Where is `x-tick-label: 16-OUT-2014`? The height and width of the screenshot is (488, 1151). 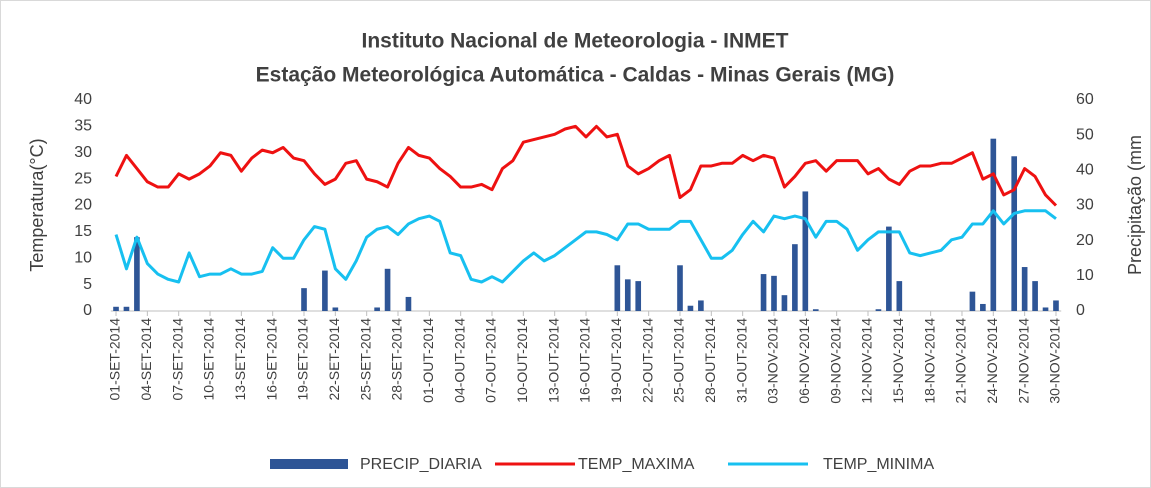 x-tick-label: 16-OUT-2014 is located at coordinates (585, 360).